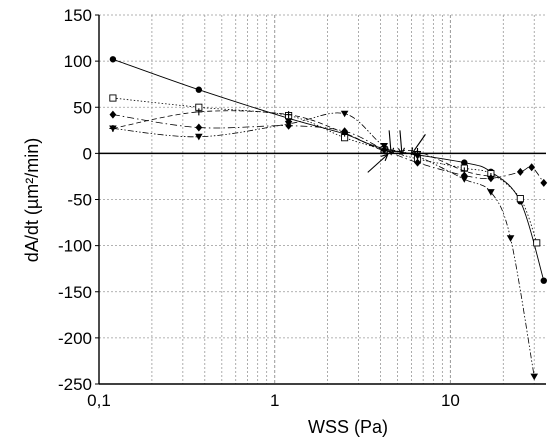 The height and width of the screenshot is (441, 548). I want to click on x-tick-label: 1, so click(274, 400).